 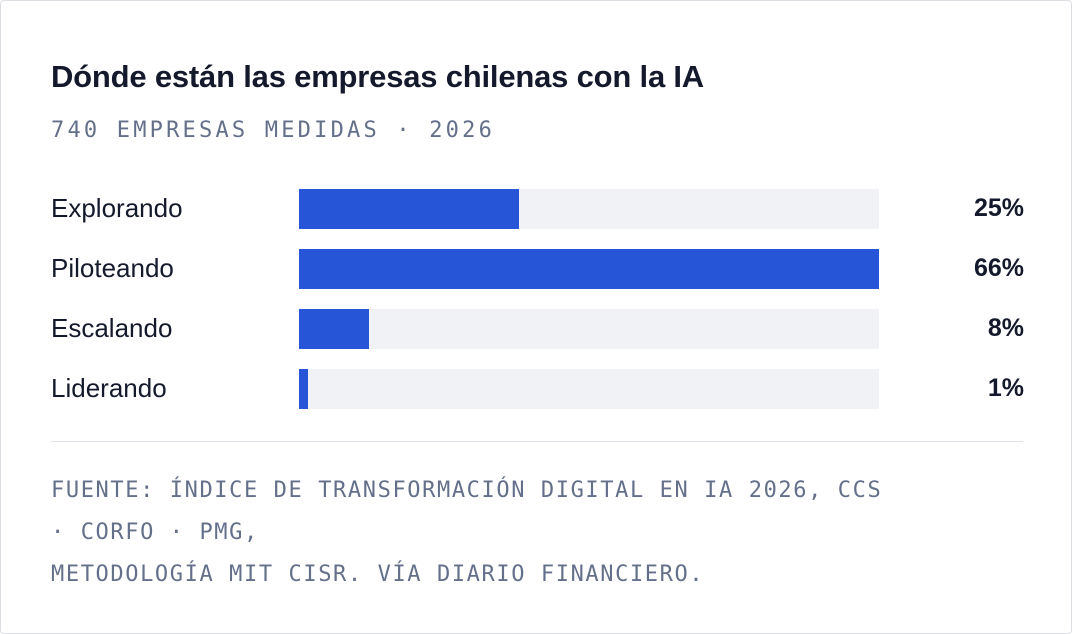 What do you see at coordinates (109, 388) in the screenshot?
I see `category-label: Liderando` at bounding box center [109, 388].